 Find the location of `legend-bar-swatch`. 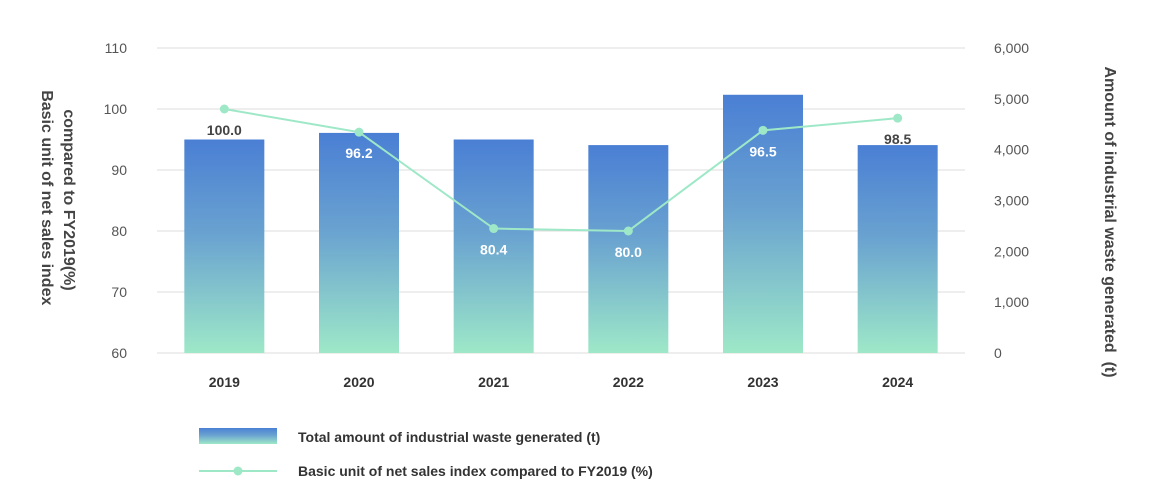

legend-bar-swatch is located at coordinates (238, 436).